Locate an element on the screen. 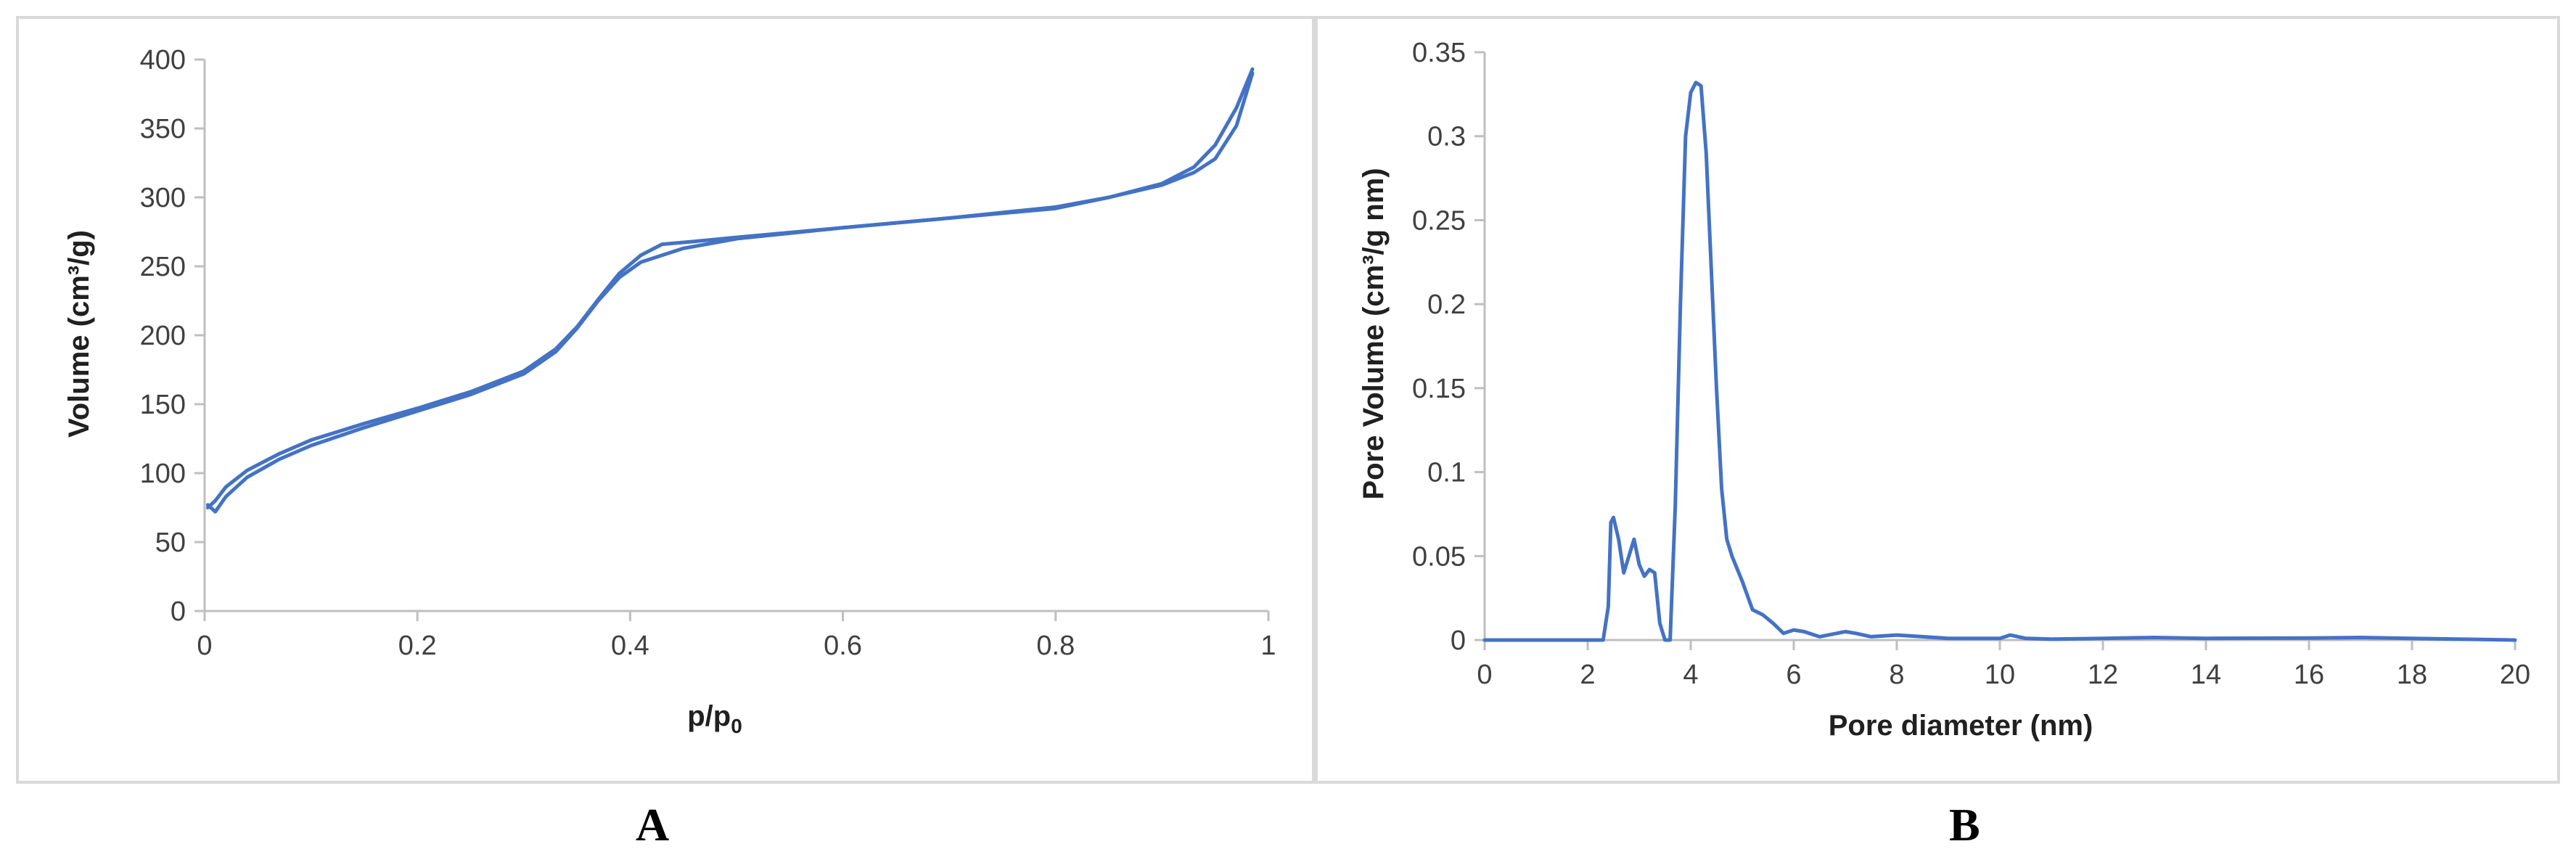 The image size is (2576, 865). chartA-x-tick-label: 0 is located at coordinates (204, 646).